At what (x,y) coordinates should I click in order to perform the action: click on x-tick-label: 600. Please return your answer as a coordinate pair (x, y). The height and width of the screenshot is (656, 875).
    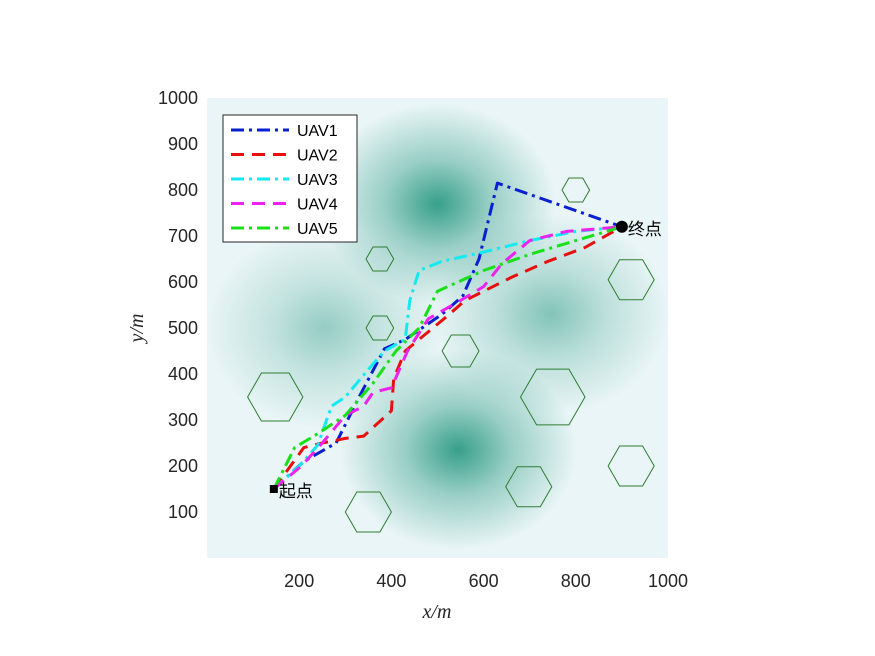
    Looking at the image, I should click on (484, 581).